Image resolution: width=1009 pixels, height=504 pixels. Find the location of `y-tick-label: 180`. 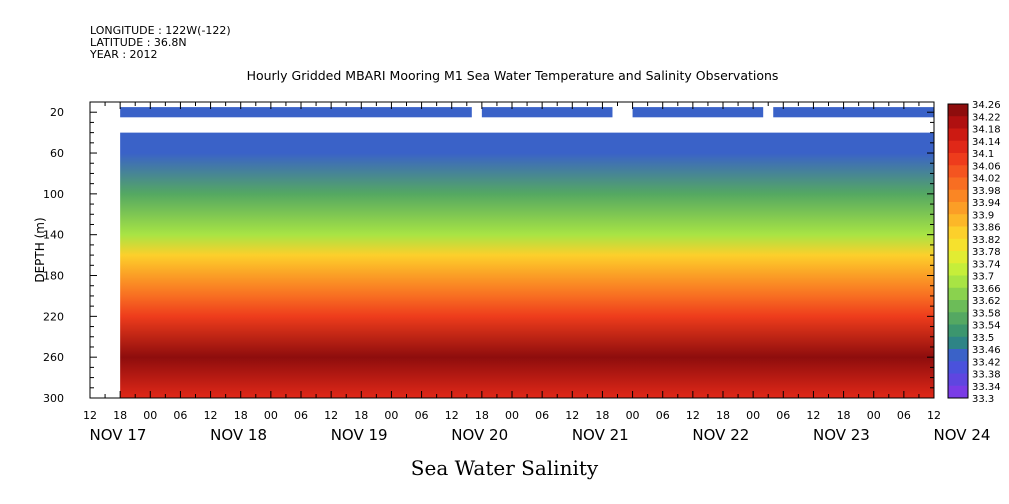

y-tick-label: 180 is located at coordinates (53, 276).